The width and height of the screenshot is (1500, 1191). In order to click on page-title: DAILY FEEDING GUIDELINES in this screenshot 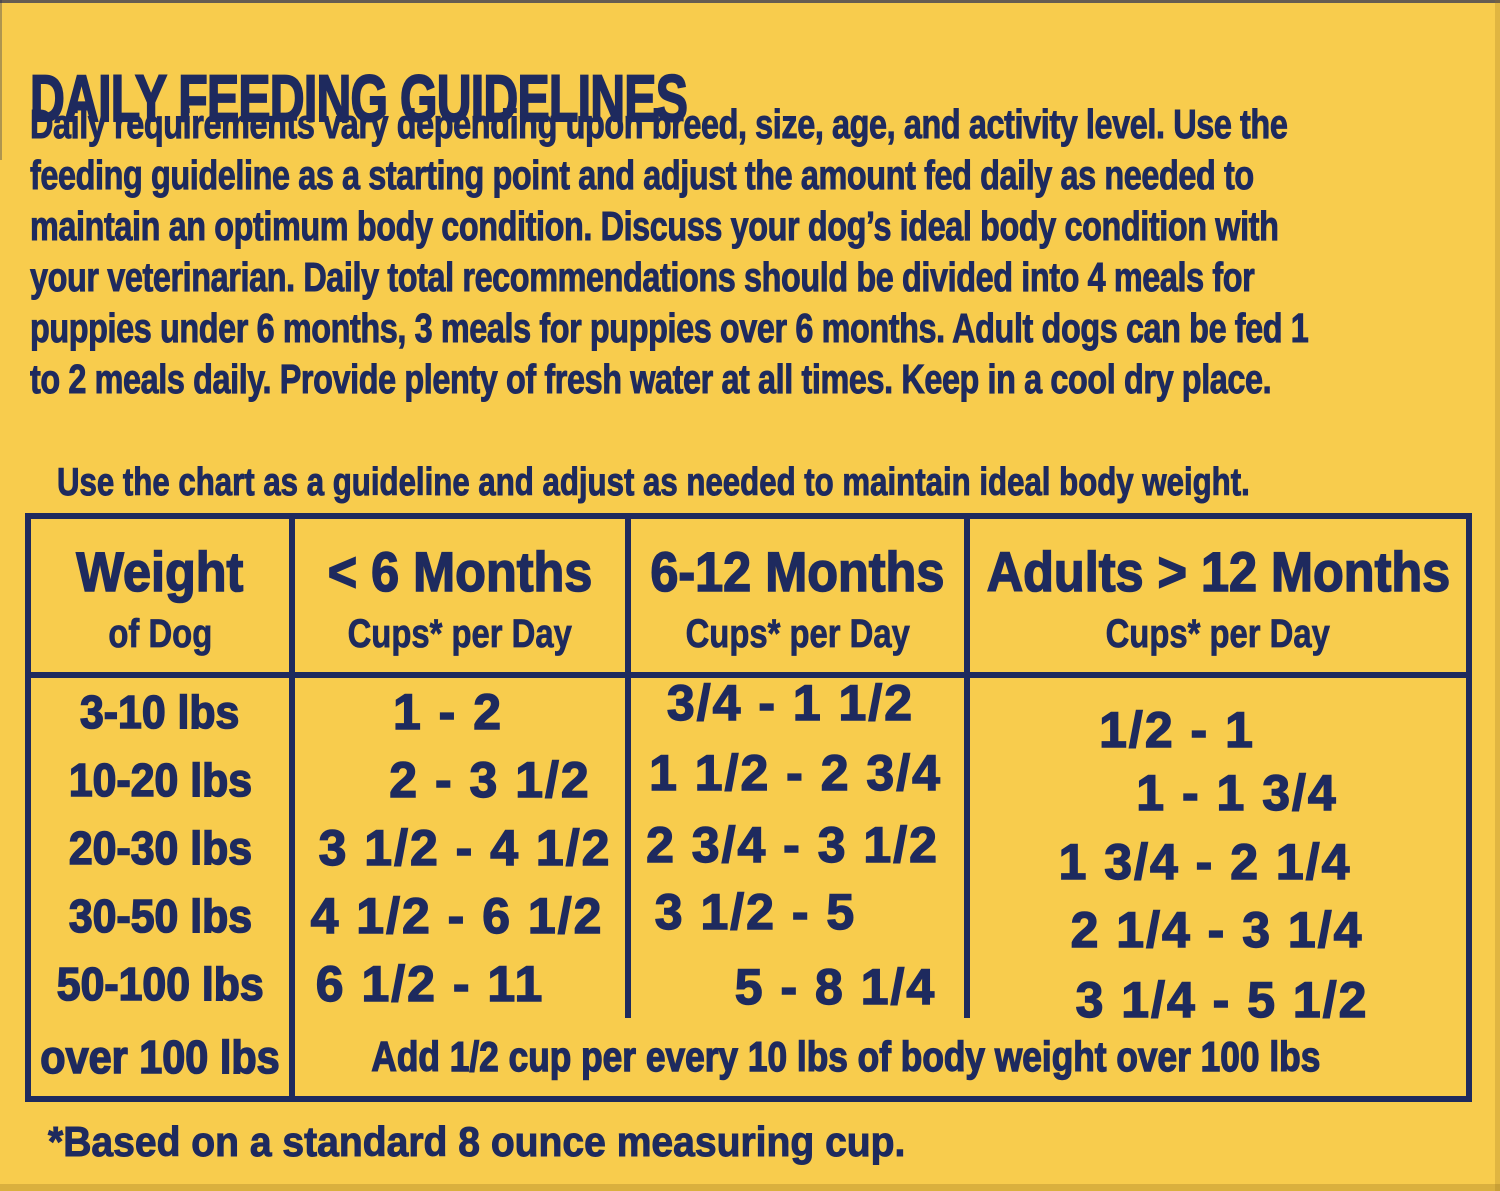, I will do `click(358, 98)`.